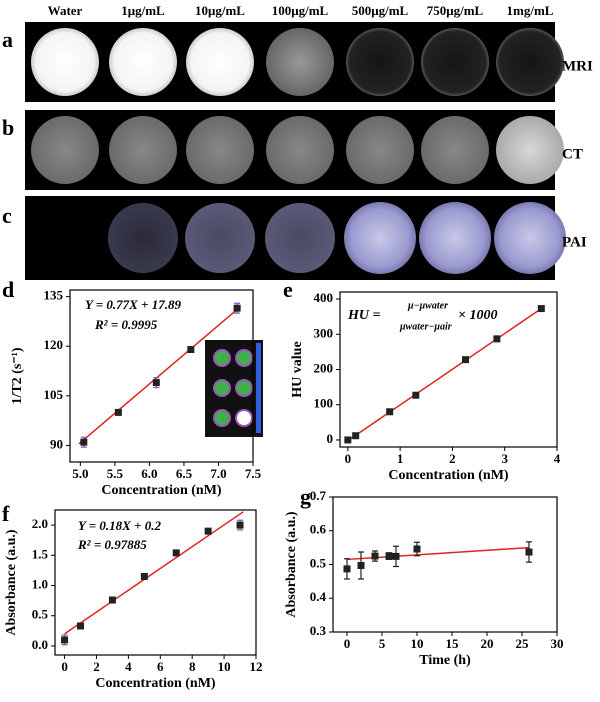  I want to click on x-tick-label: 2, so click(96, 666).